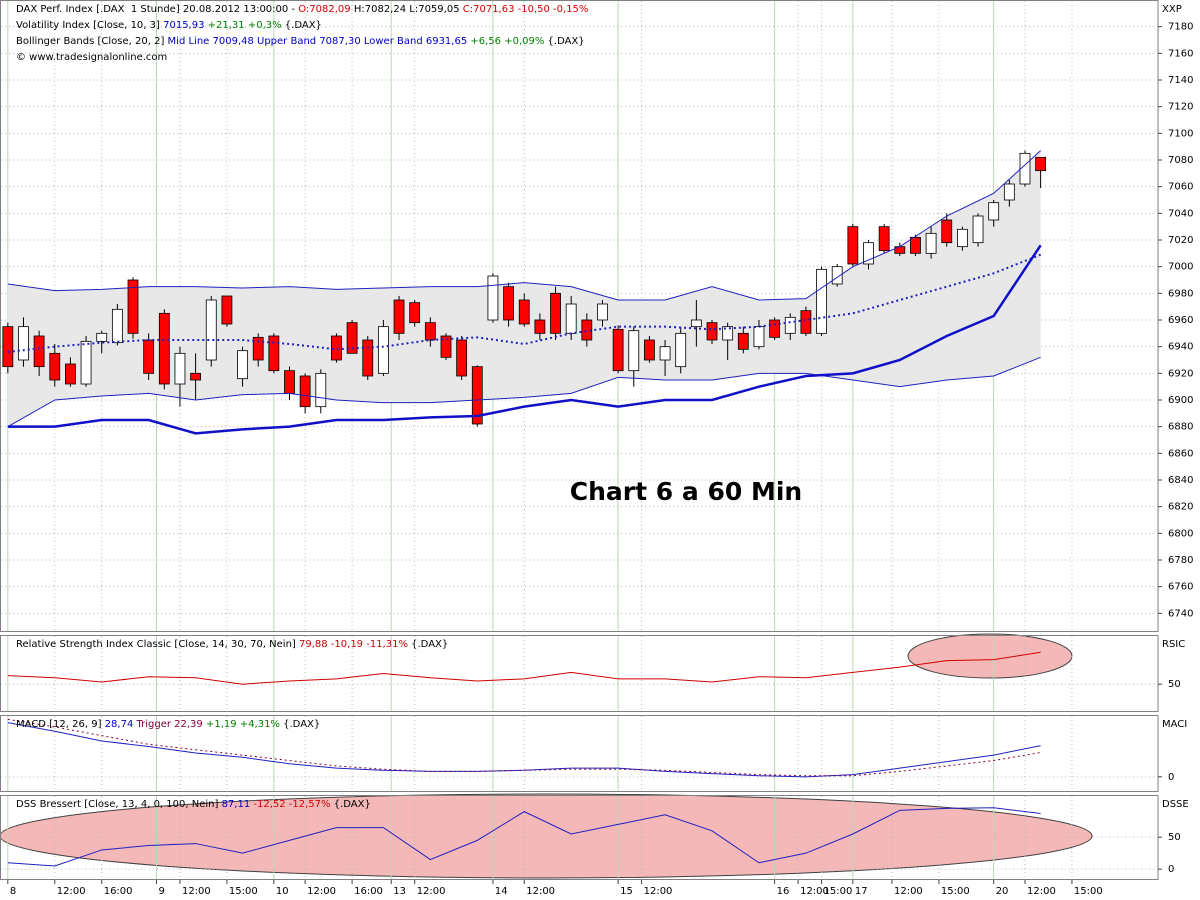 Image resolution: width=1200 pixels, height=900 pixels. What do you see at coordinates (1180, 27) in the screenshot?
I see `y-tick-label: 7180` at bounding box center [1180, 27].